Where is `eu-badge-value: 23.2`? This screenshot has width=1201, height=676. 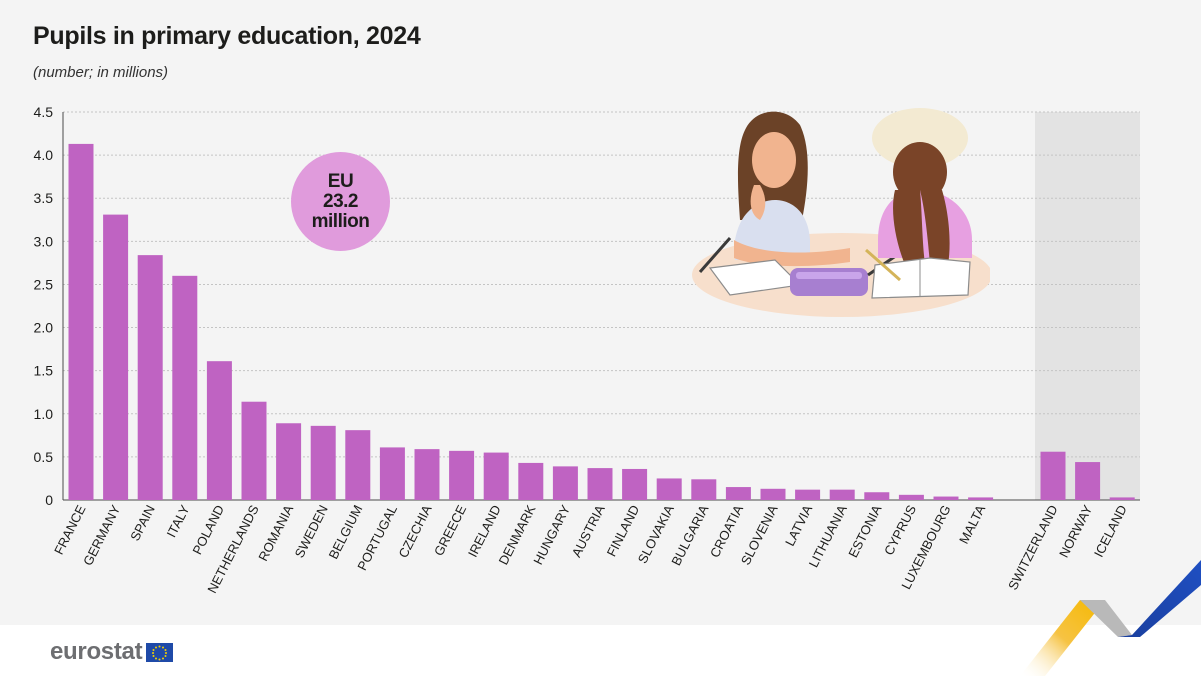
eu-badge-value: 23.2 is located at coordinates (340, 201).